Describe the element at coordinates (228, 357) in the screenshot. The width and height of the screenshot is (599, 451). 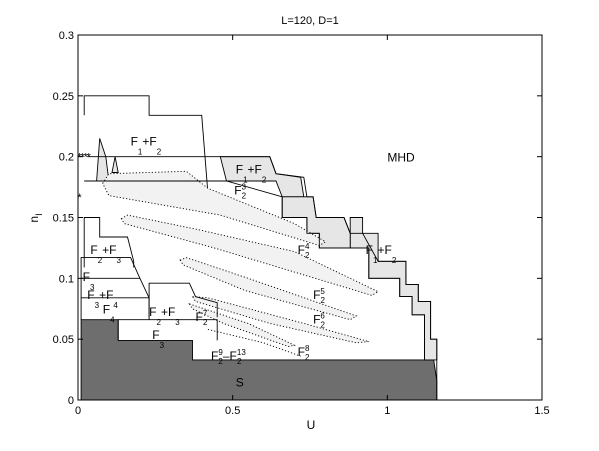
I see `region-label-F2-9-13: F9 2–F13 2` at that location.